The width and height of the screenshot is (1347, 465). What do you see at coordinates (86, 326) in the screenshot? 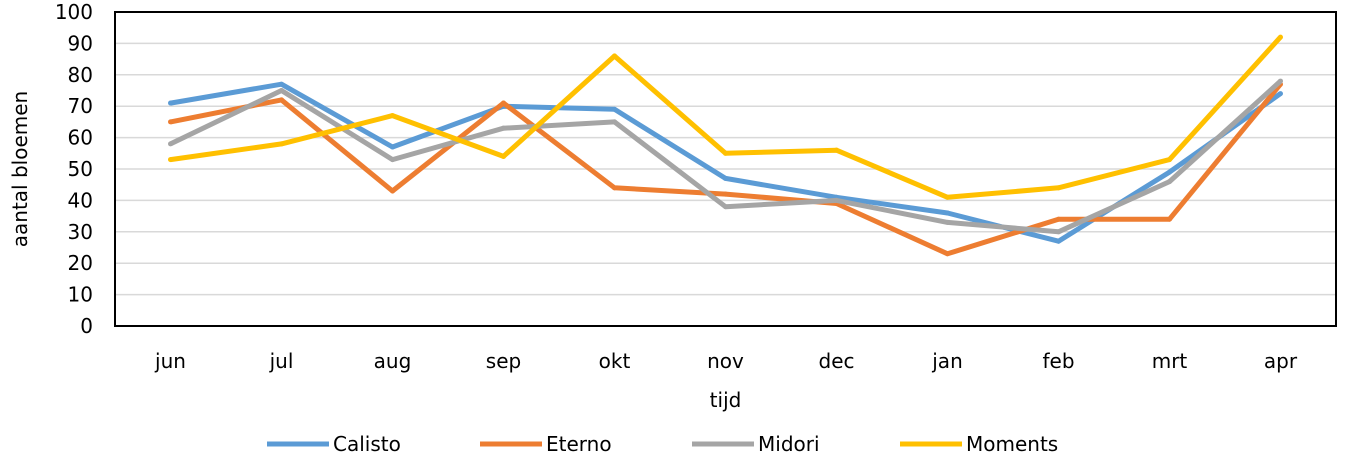
I see `y-tick-label: 0` at bounding box center [86, 326].